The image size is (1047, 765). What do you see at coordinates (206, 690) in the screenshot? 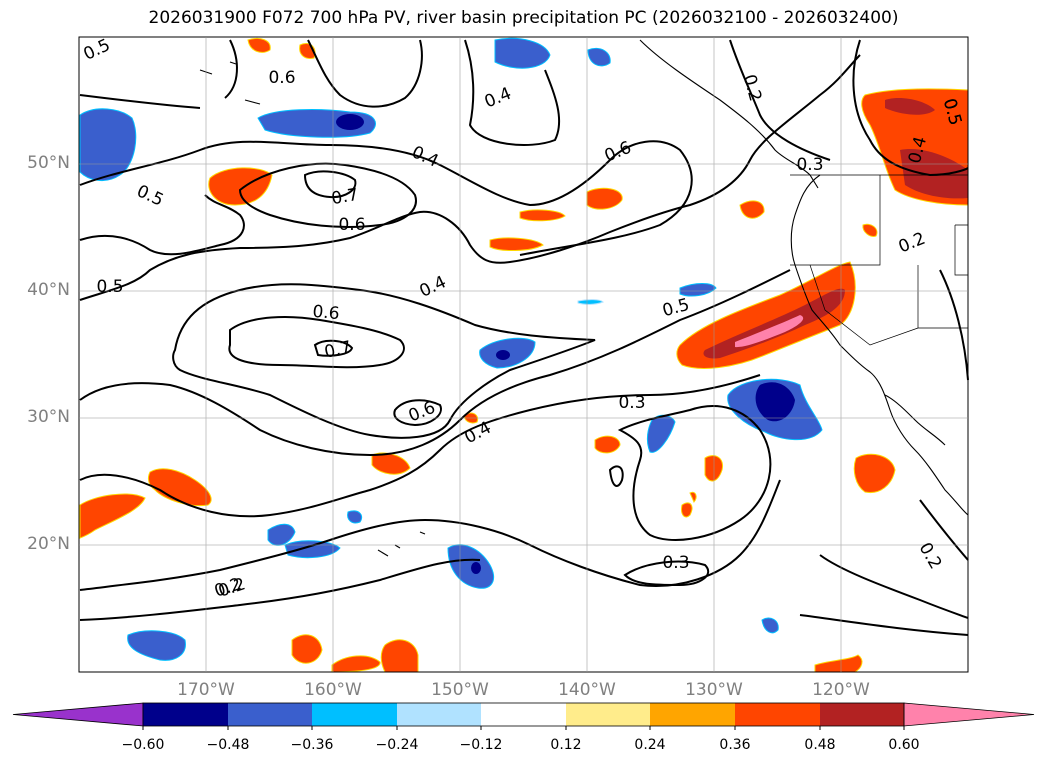
I see `lon-label: 170°W` at bounding box center [206, 690].